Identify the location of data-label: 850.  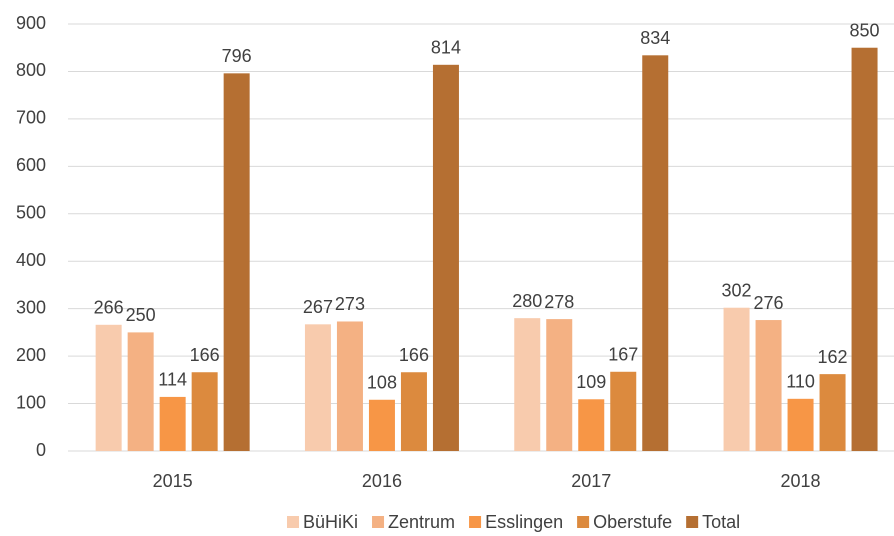
(865, 30).